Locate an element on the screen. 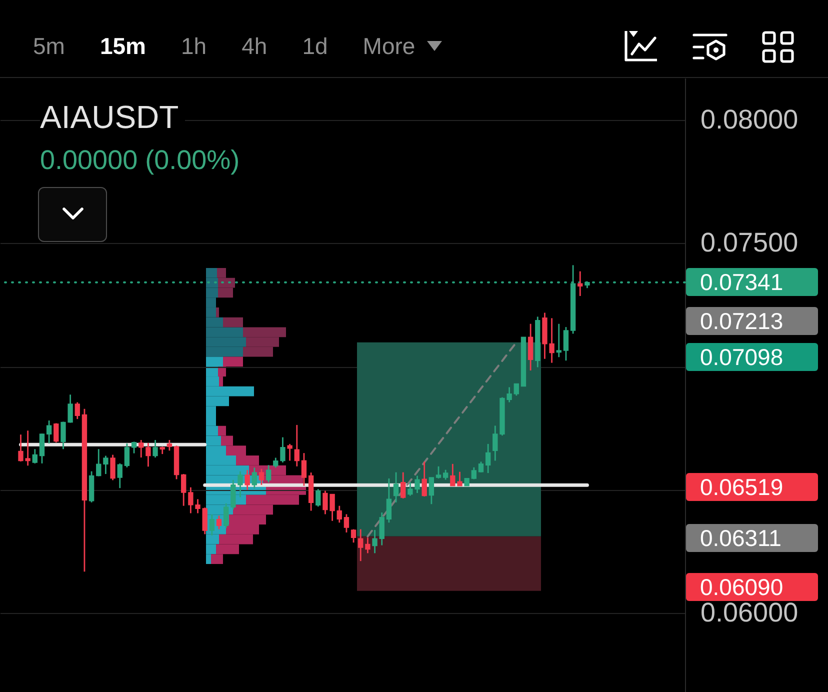 This screenshot has width=828, height=692. text: 0.06519 is located at coordinates (752, 487).